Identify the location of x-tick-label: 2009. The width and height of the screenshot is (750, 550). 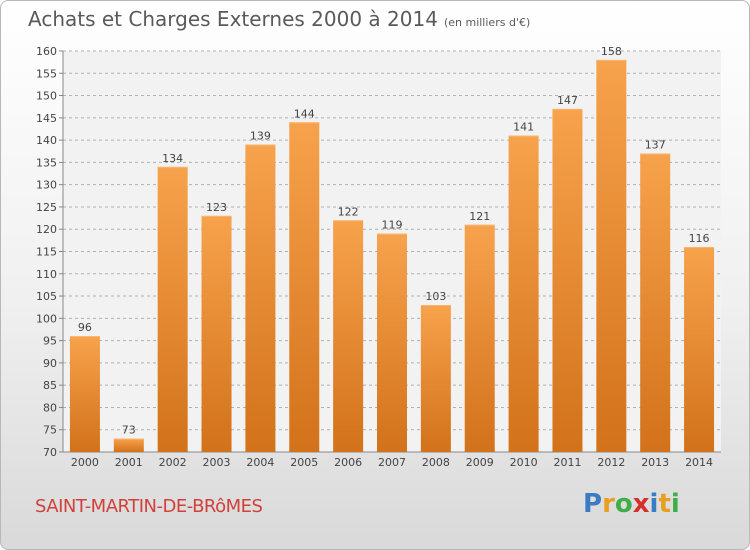
(480, 462).